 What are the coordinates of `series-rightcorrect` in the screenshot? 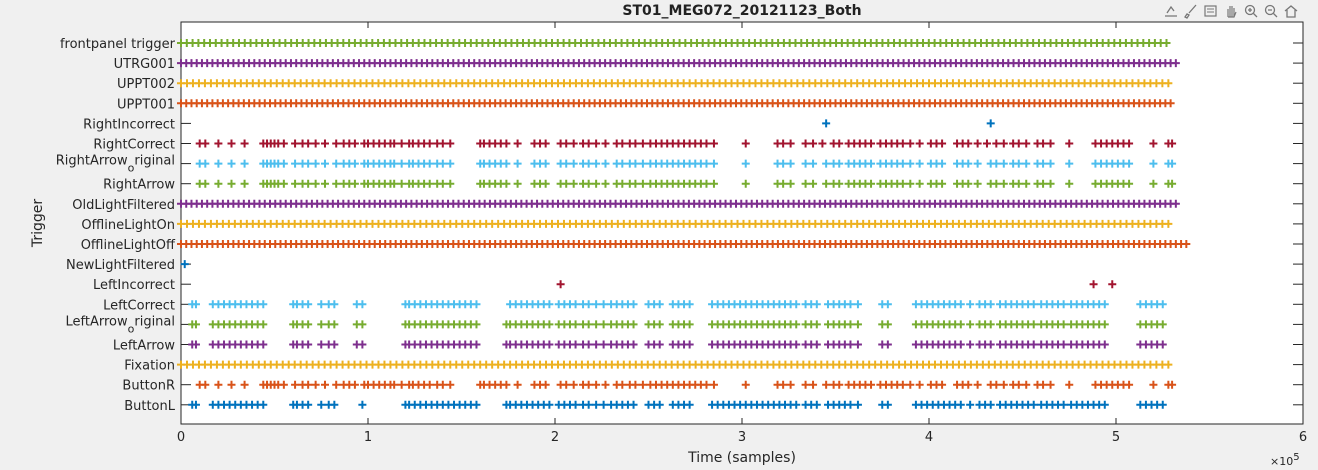 It's located at (686, 143).